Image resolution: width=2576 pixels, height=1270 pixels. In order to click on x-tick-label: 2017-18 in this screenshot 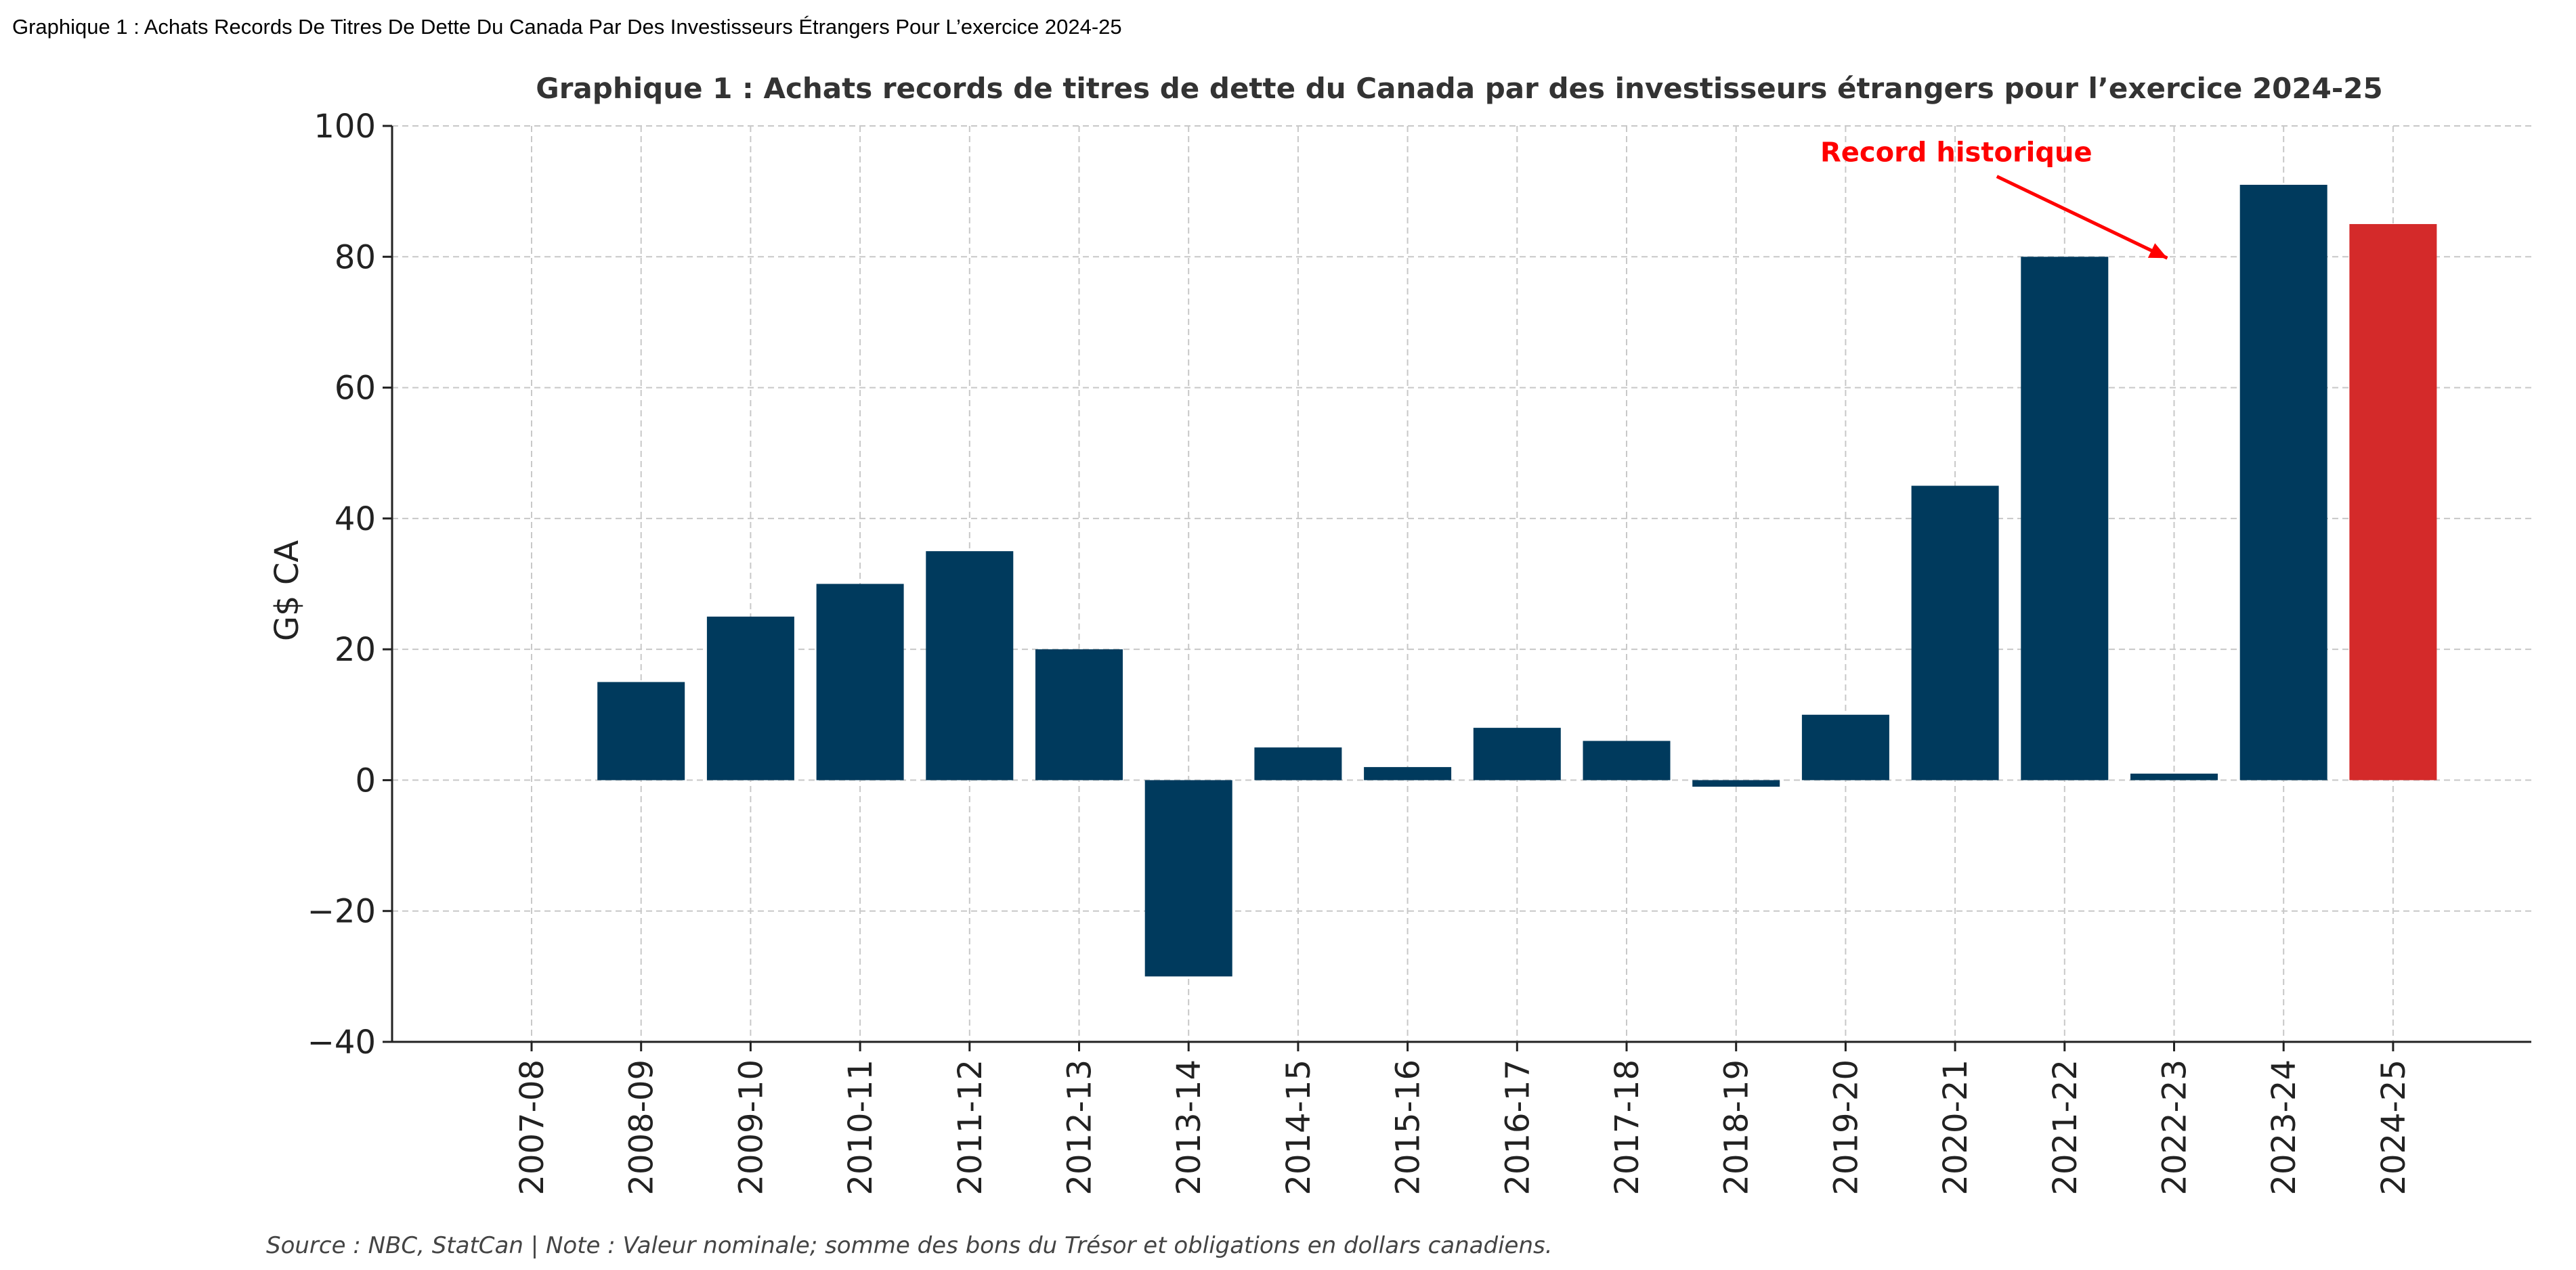, I will do `click(1627, 1127)`.